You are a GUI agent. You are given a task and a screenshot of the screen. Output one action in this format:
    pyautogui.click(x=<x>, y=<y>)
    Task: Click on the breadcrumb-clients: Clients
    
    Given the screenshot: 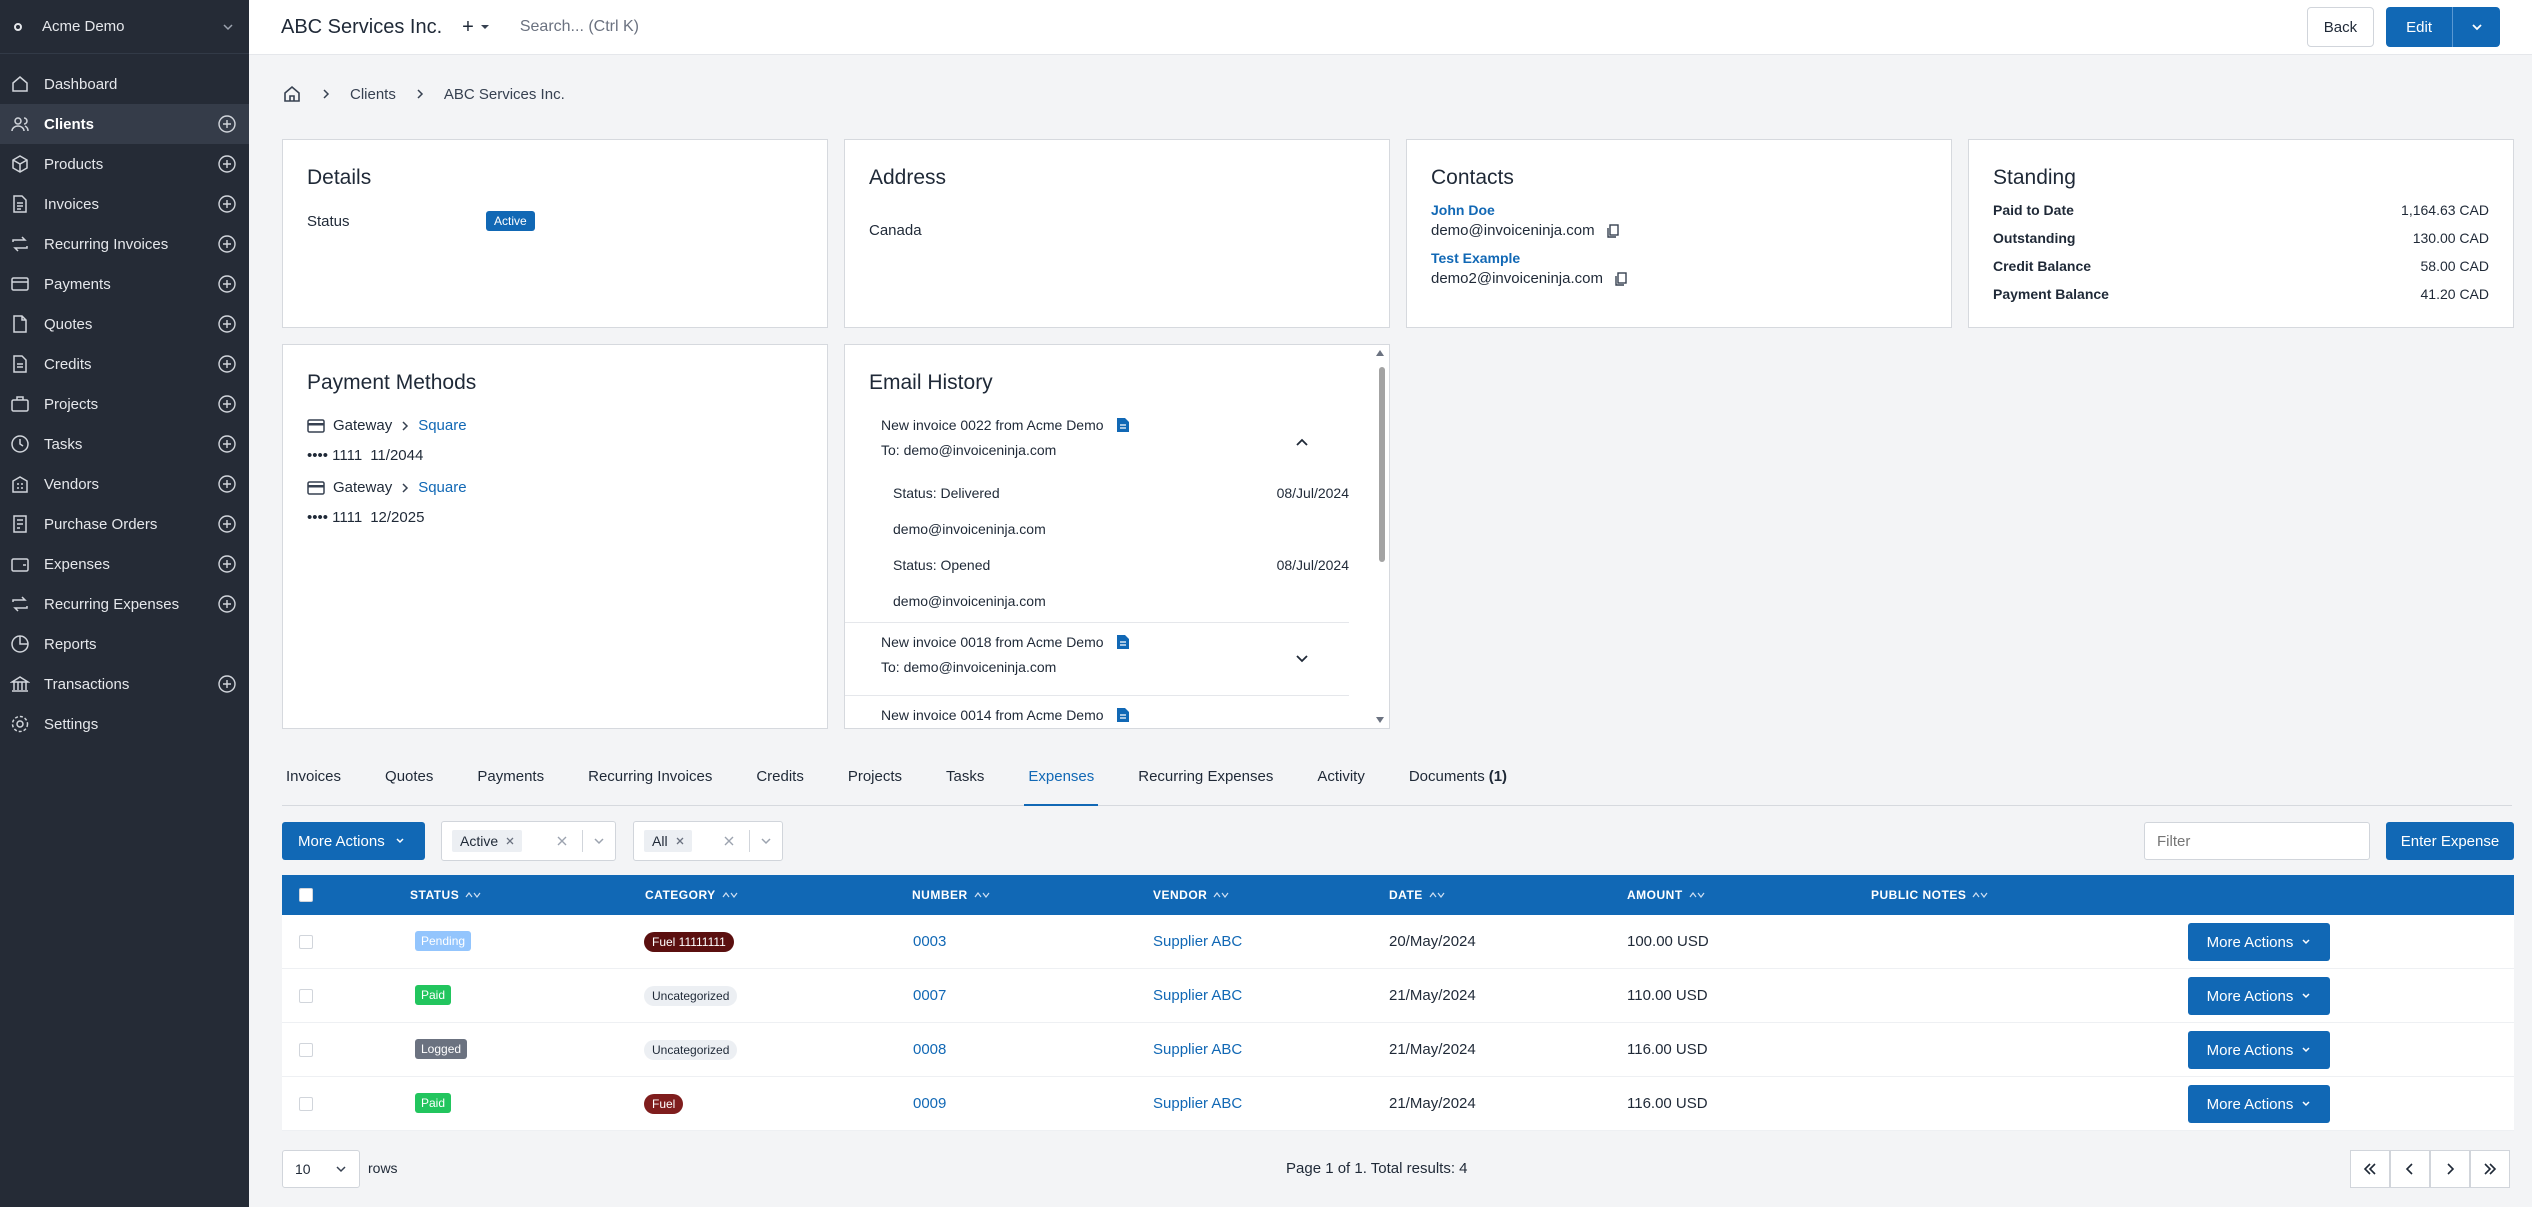 What is the action you would take?
    pyautogui.click(x=373, y=94)
    